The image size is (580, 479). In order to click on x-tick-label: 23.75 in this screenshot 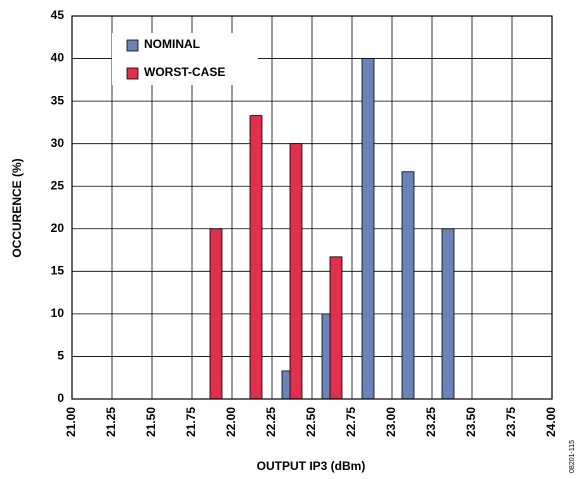, I will do `click(511, 422)`.